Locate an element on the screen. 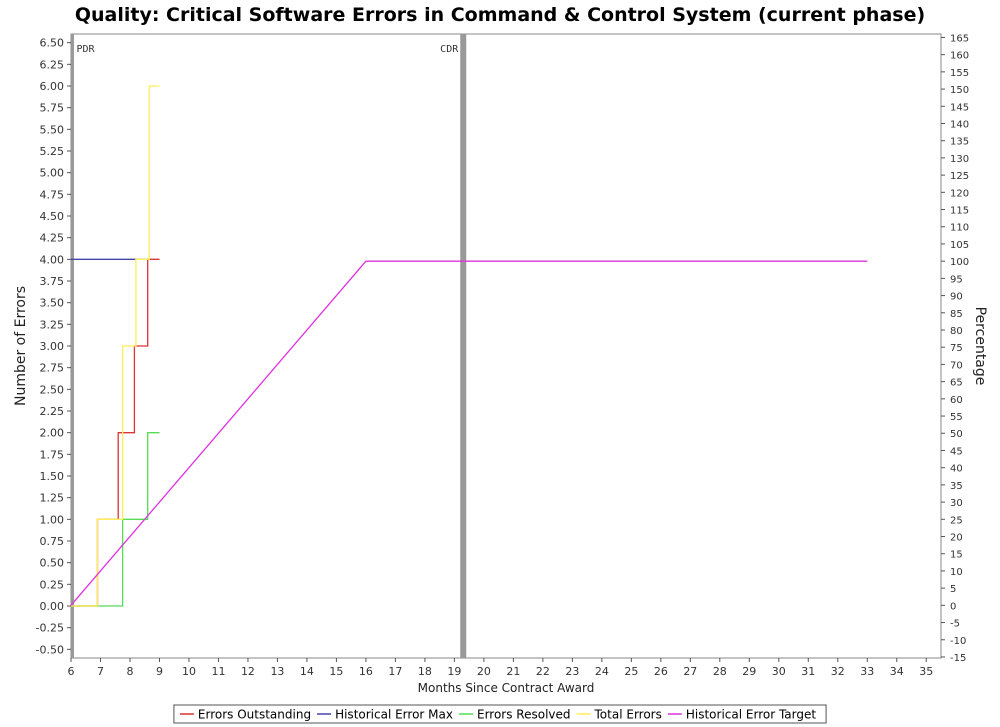  x-tick-label: 7 is located at coordinates (100, 671).